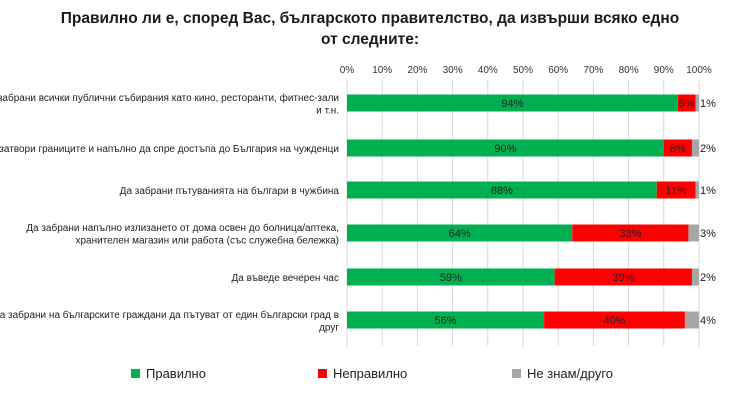 Image resolution: width=740 pixels, height=408 pixels. I want to click on legend-item: Неправилно, so click(362, 373).